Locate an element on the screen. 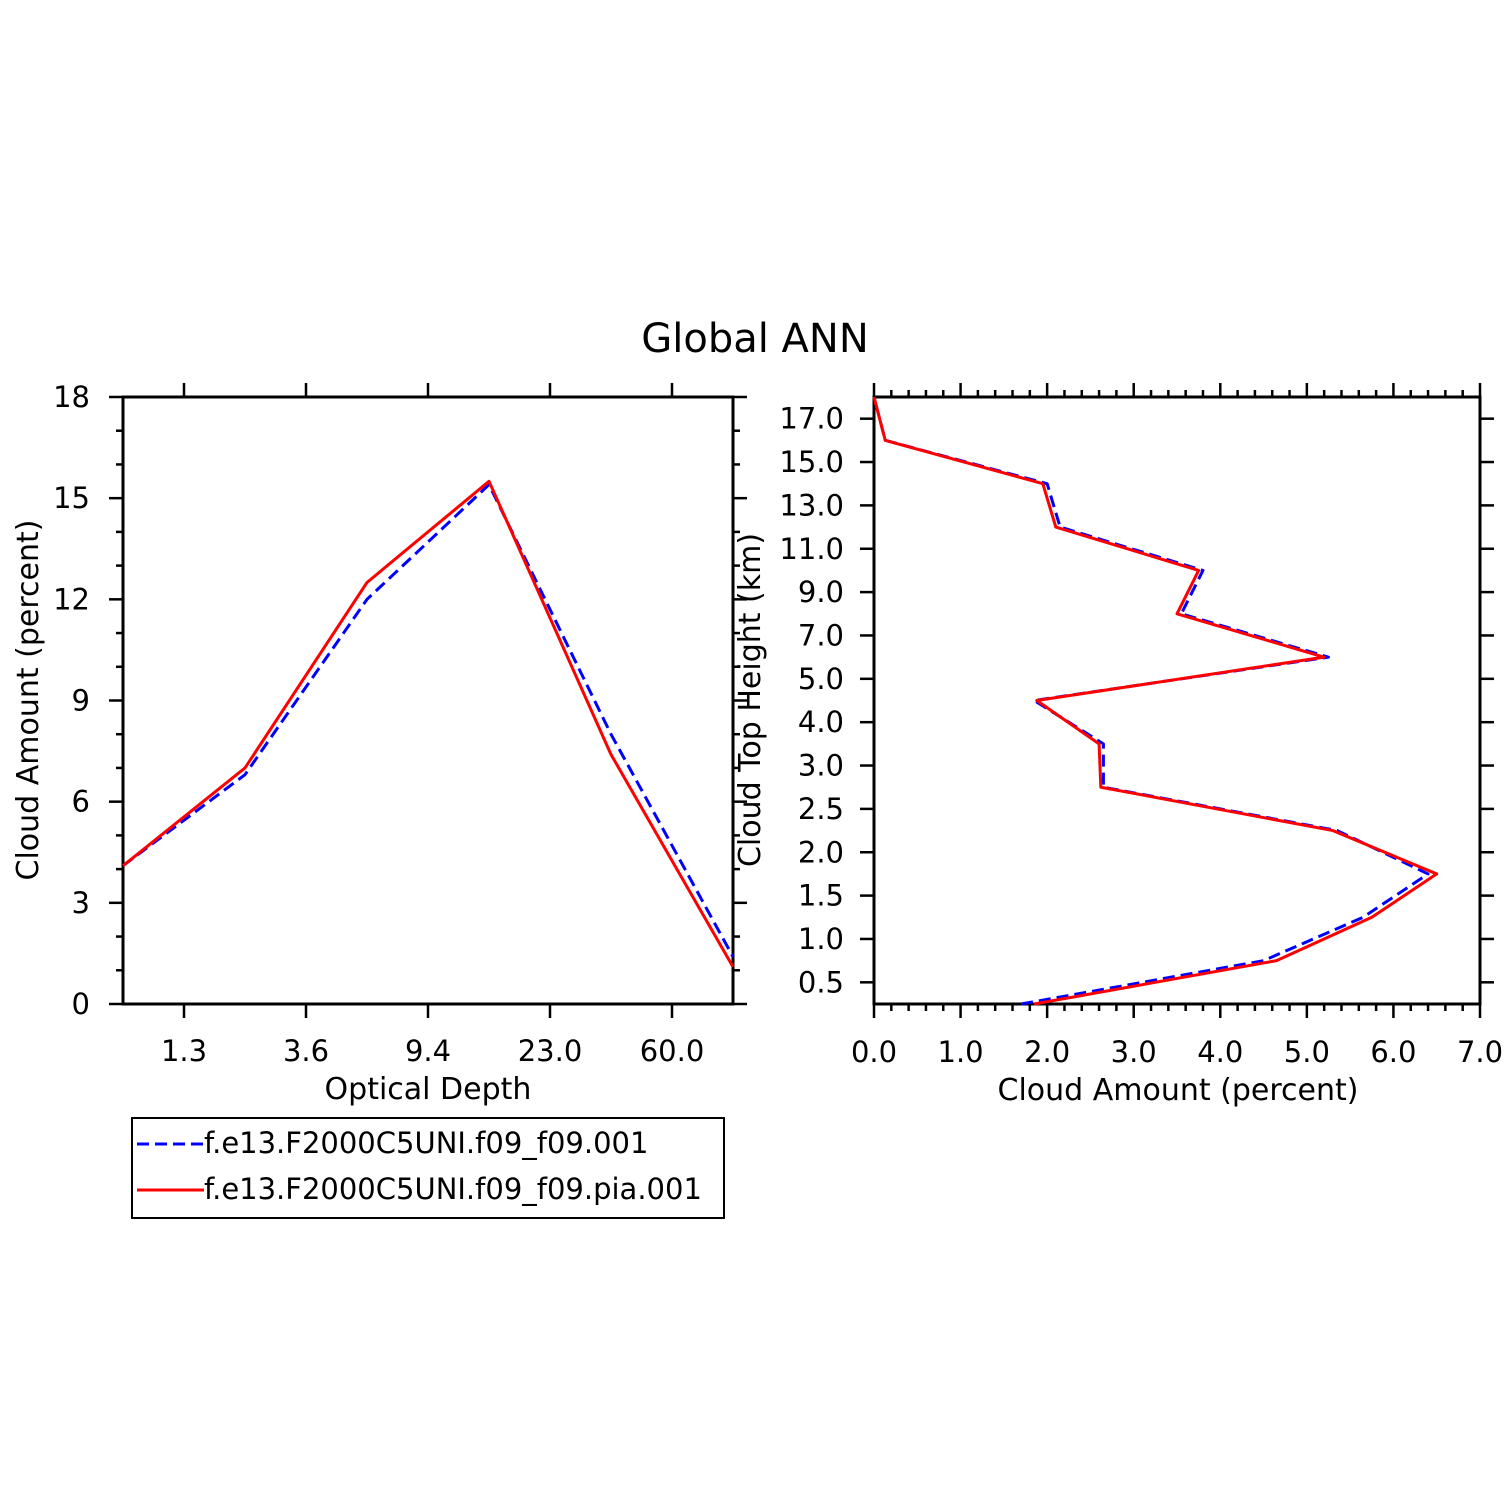  left-y-tick-label: 6 is located at coordinates (81, 802).